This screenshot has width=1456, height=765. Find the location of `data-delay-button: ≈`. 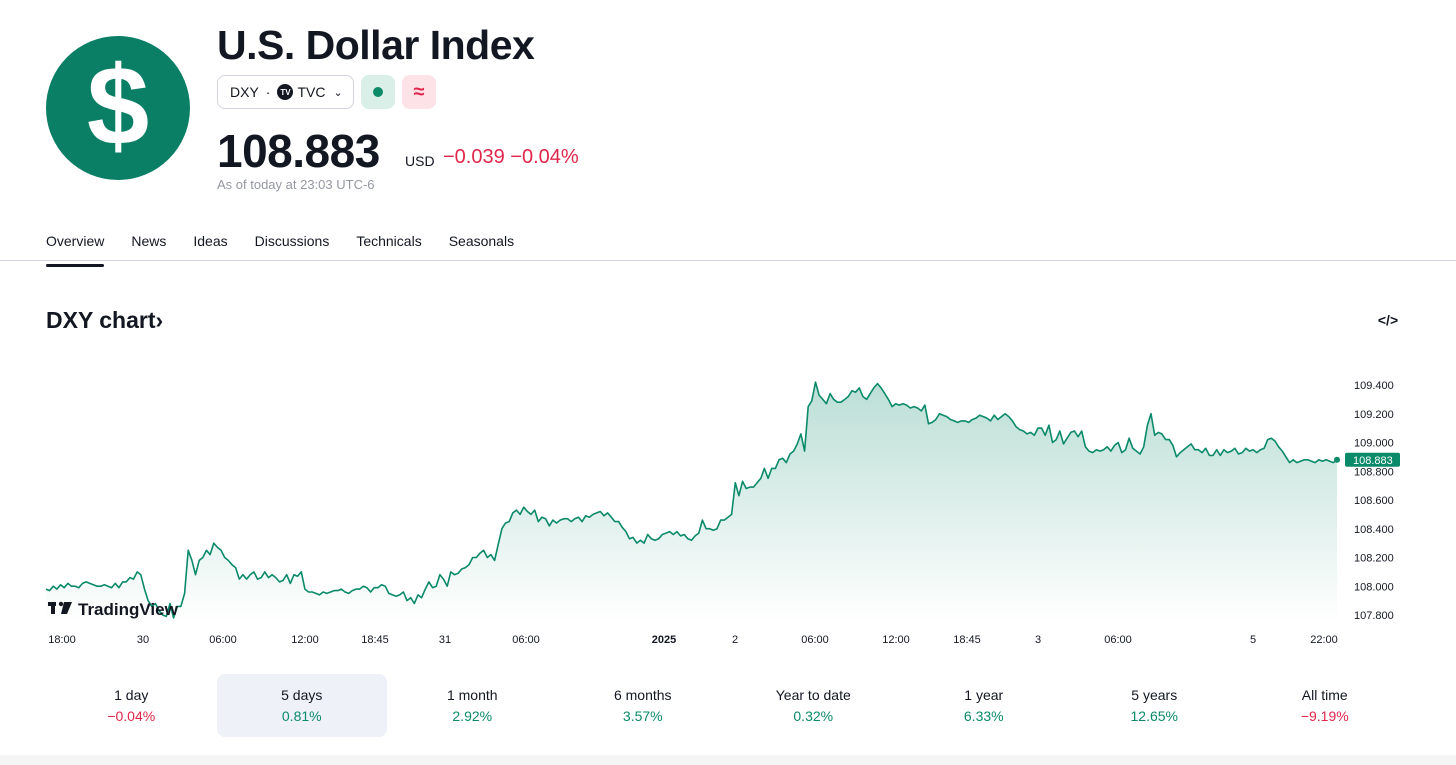

data-delay-button: ≈ is located at coordinates (419, 92).